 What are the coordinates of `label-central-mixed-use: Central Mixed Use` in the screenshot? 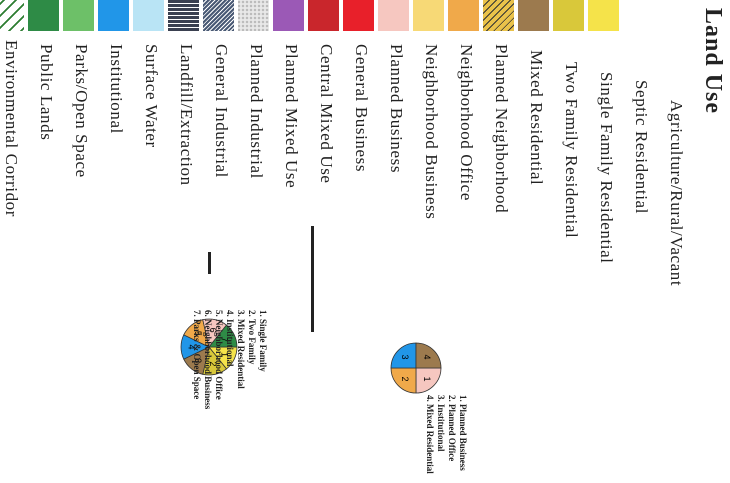 It's located at (326, 114).